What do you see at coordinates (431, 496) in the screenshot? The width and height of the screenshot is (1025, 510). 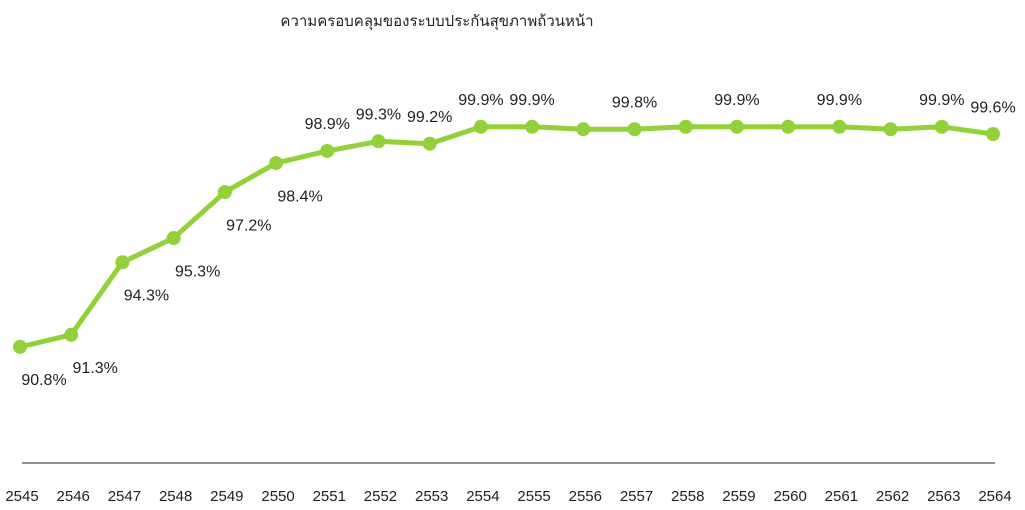 I see `x-tick-label: 2553` at bounding box center [431, 496].